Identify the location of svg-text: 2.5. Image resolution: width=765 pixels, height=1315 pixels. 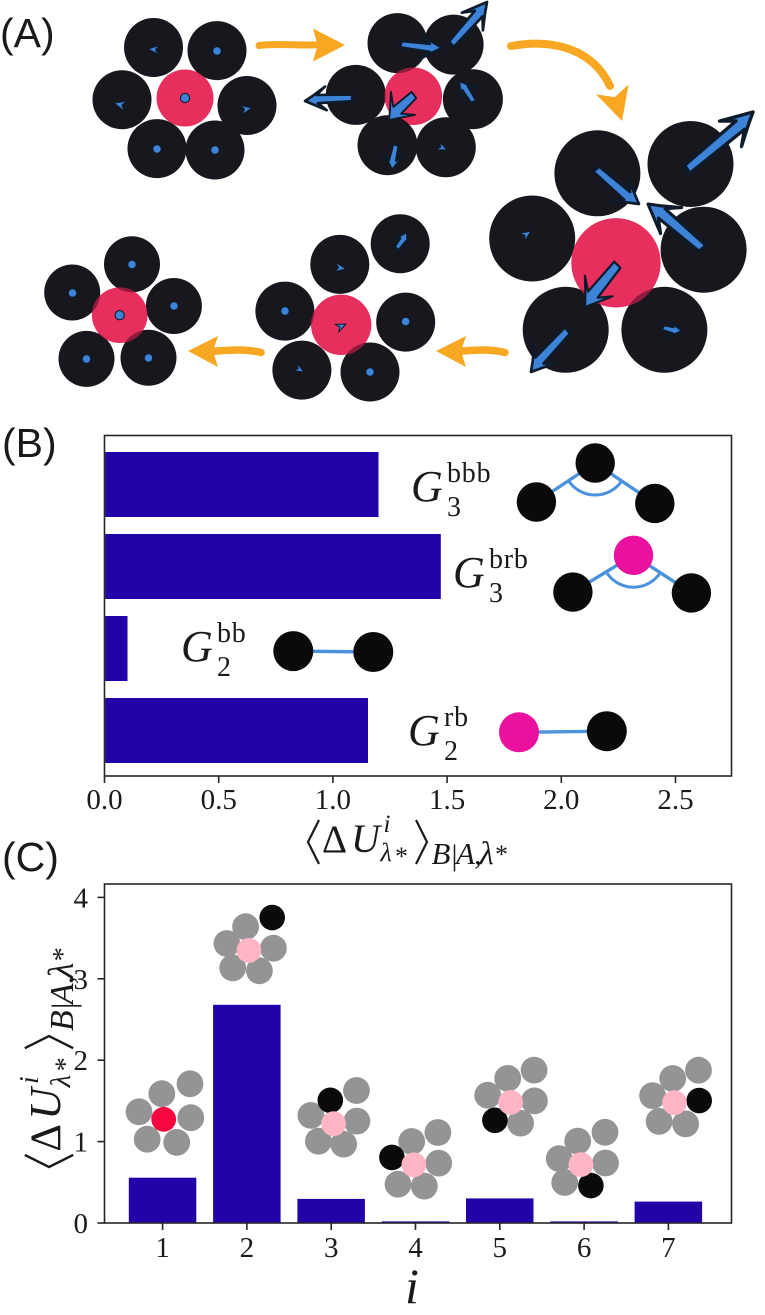
(675, 800).